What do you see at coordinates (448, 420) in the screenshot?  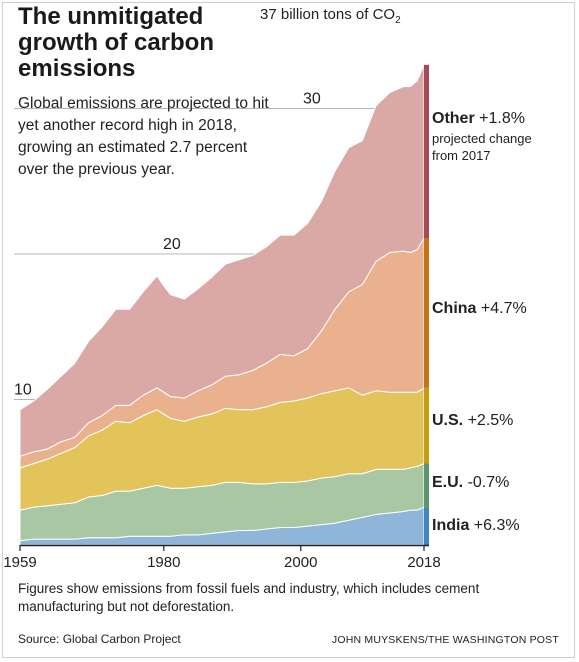 I see `label-us-name: U.S.` at bounding box center [448, 420].